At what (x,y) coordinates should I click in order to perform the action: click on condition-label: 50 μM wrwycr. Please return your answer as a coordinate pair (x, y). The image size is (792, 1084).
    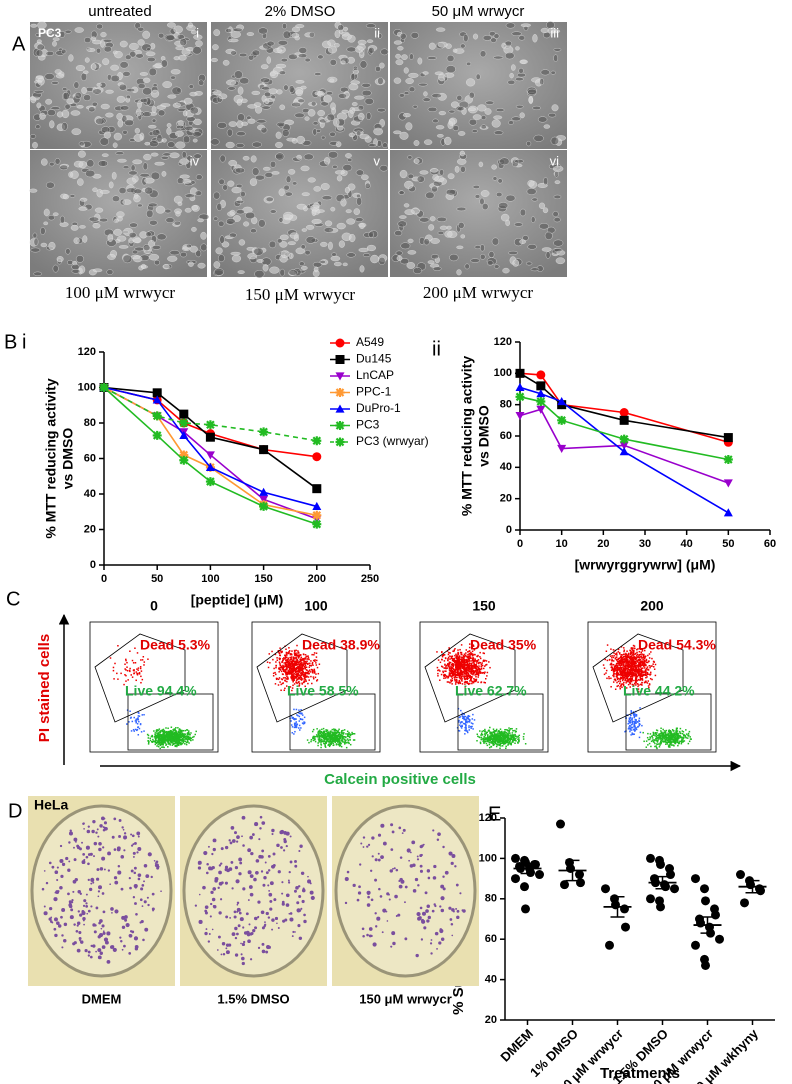
    Looking at the image, I should click on (478, 11).